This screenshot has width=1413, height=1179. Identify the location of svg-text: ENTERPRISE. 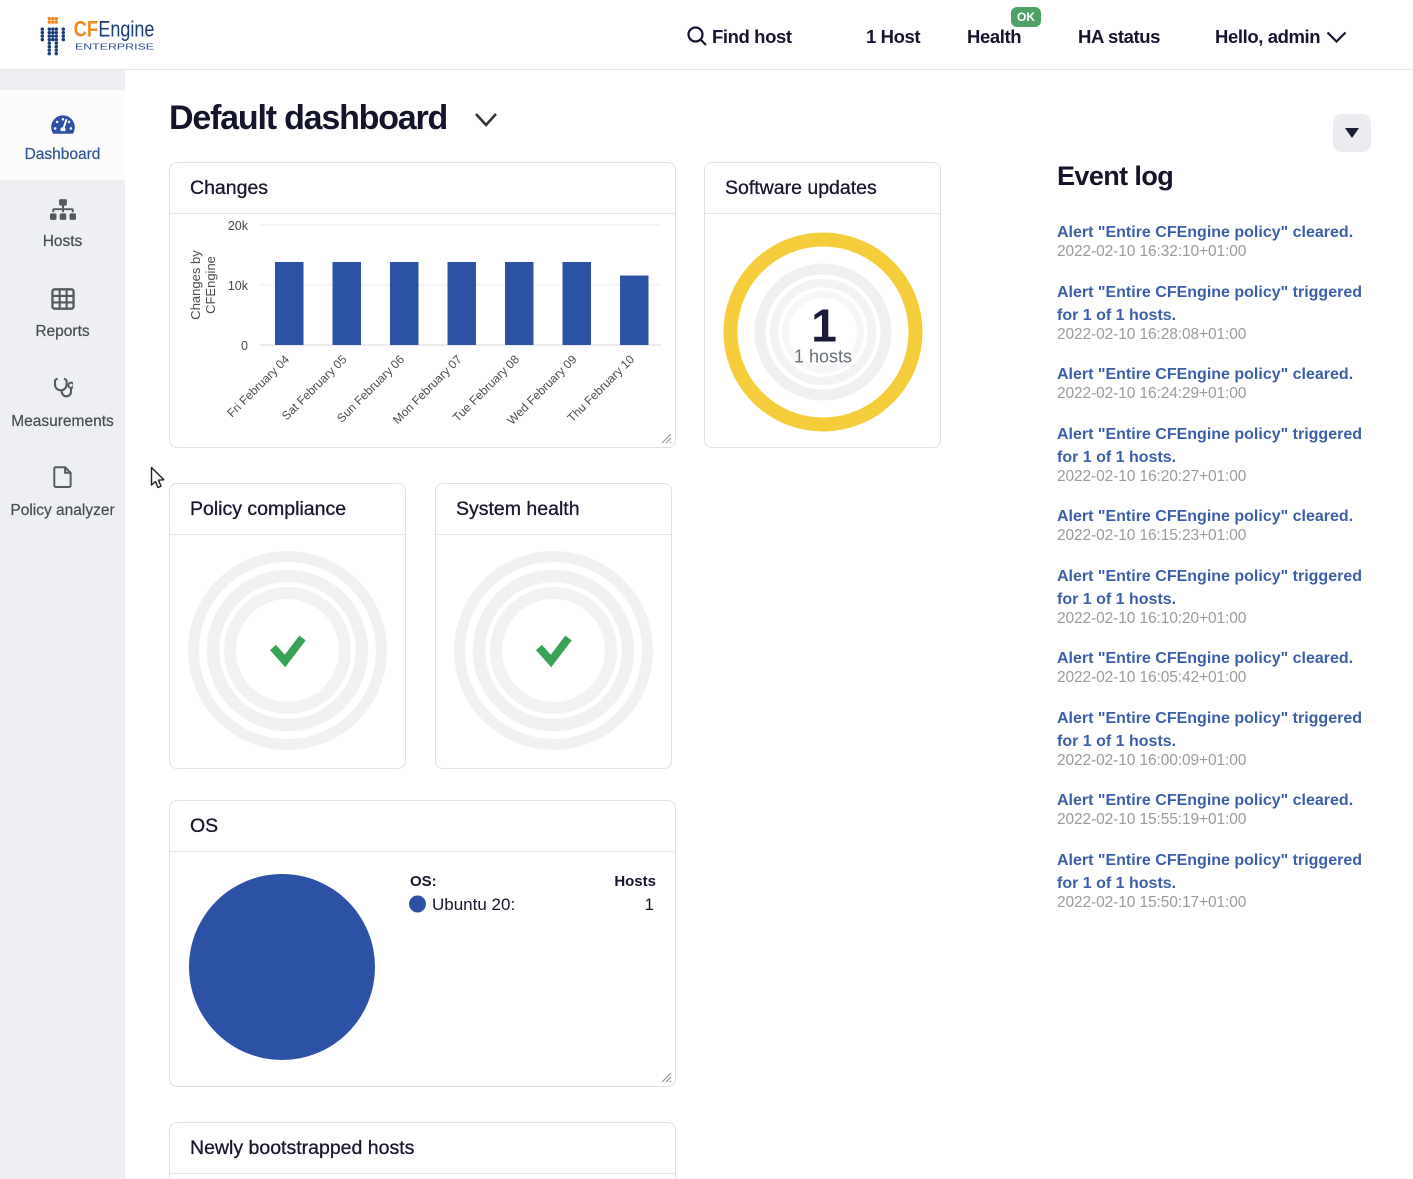
(114, 47).